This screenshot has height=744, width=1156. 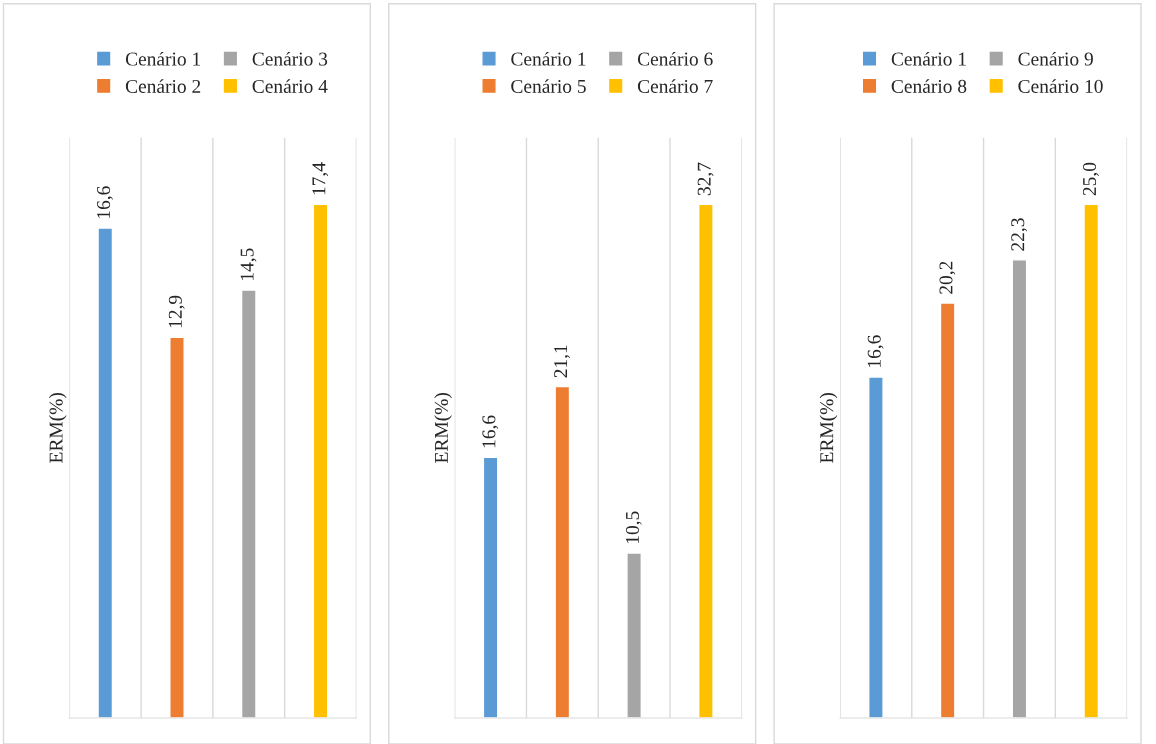 I want to click on category-label: Cenário 2, so click(x=163, y=86).